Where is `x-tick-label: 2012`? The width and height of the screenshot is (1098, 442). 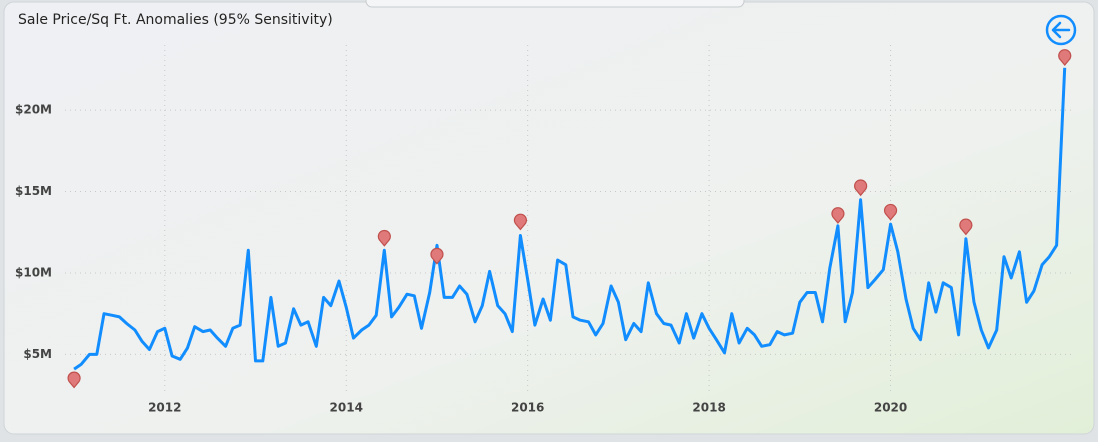
x-tick-label: 2012 is located at coordinates (164, 408).